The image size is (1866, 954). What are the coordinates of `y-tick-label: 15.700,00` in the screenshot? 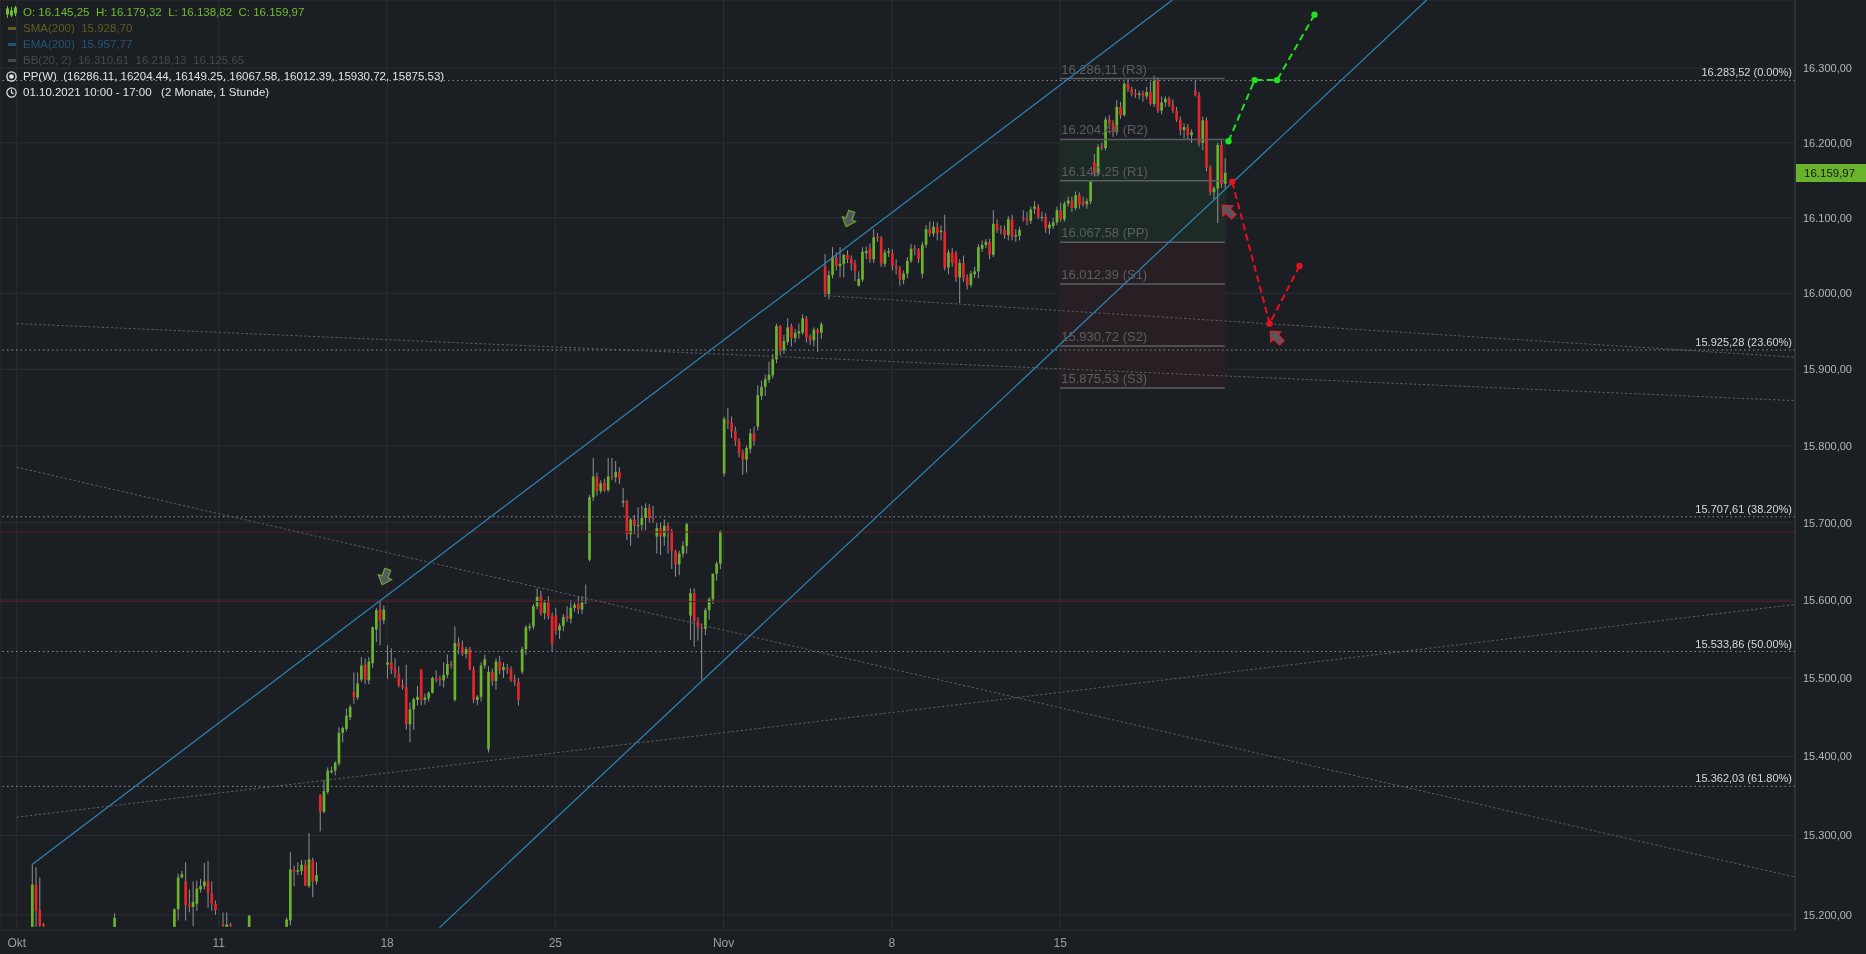 It's located at (1827, 522).